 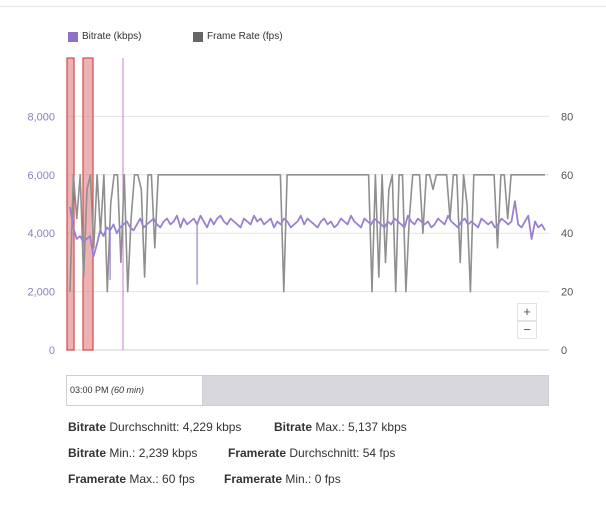 I want to click on zoom-out-button: −, so click(x=527, y=330).